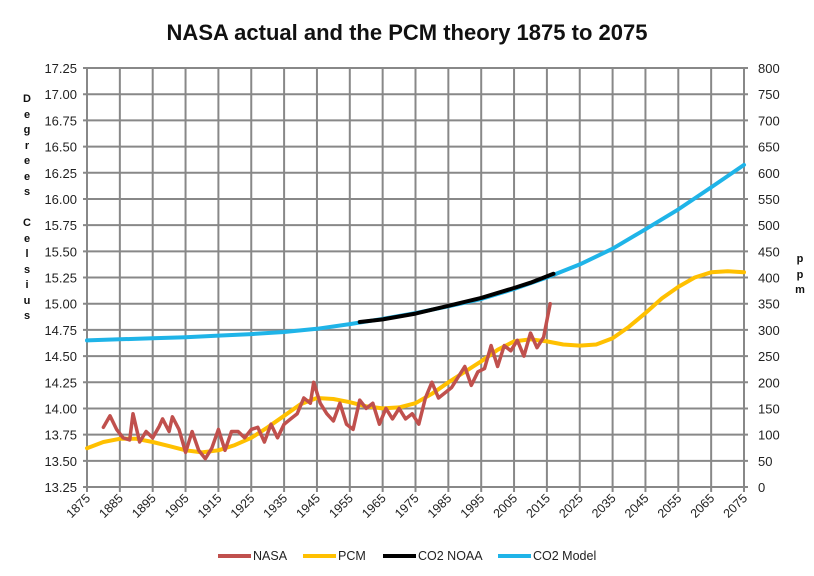  What do you see at coordinates (60, 435) in the screenshot?
I see `y-left-tick-label: 13.75` at bounding box center [60, 435].